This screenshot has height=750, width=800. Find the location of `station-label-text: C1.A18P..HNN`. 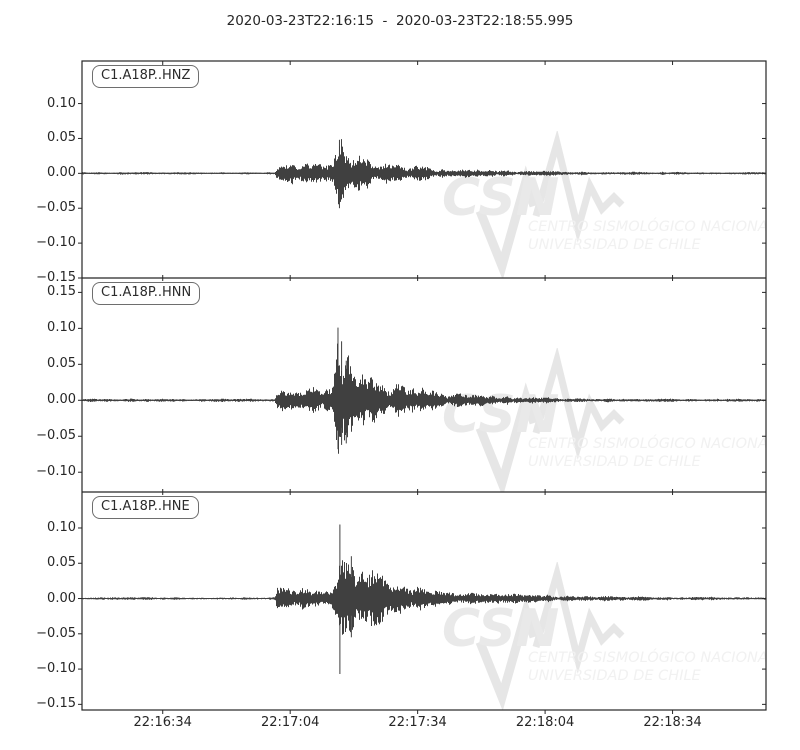

station-label-text: C1.A18P..HNN is located at coordinates (146, 292).